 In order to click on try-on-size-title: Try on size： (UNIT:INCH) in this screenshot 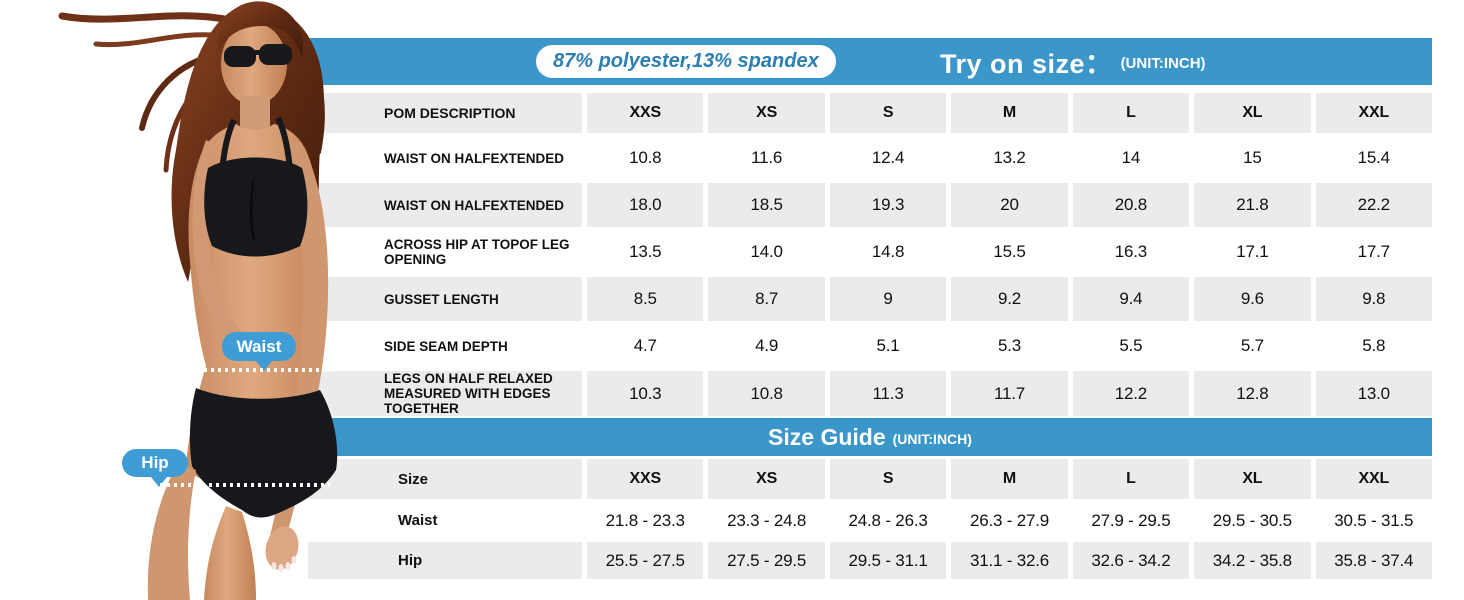, I will do `click(1073, 61)`.